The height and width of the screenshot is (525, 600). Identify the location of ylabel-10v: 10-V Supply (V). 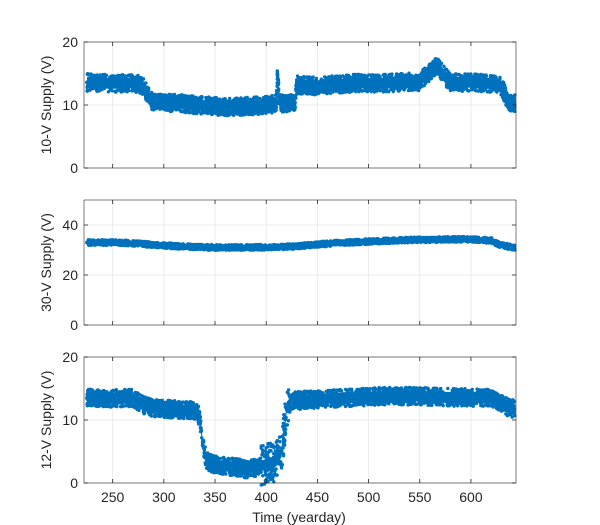
(46, 105).